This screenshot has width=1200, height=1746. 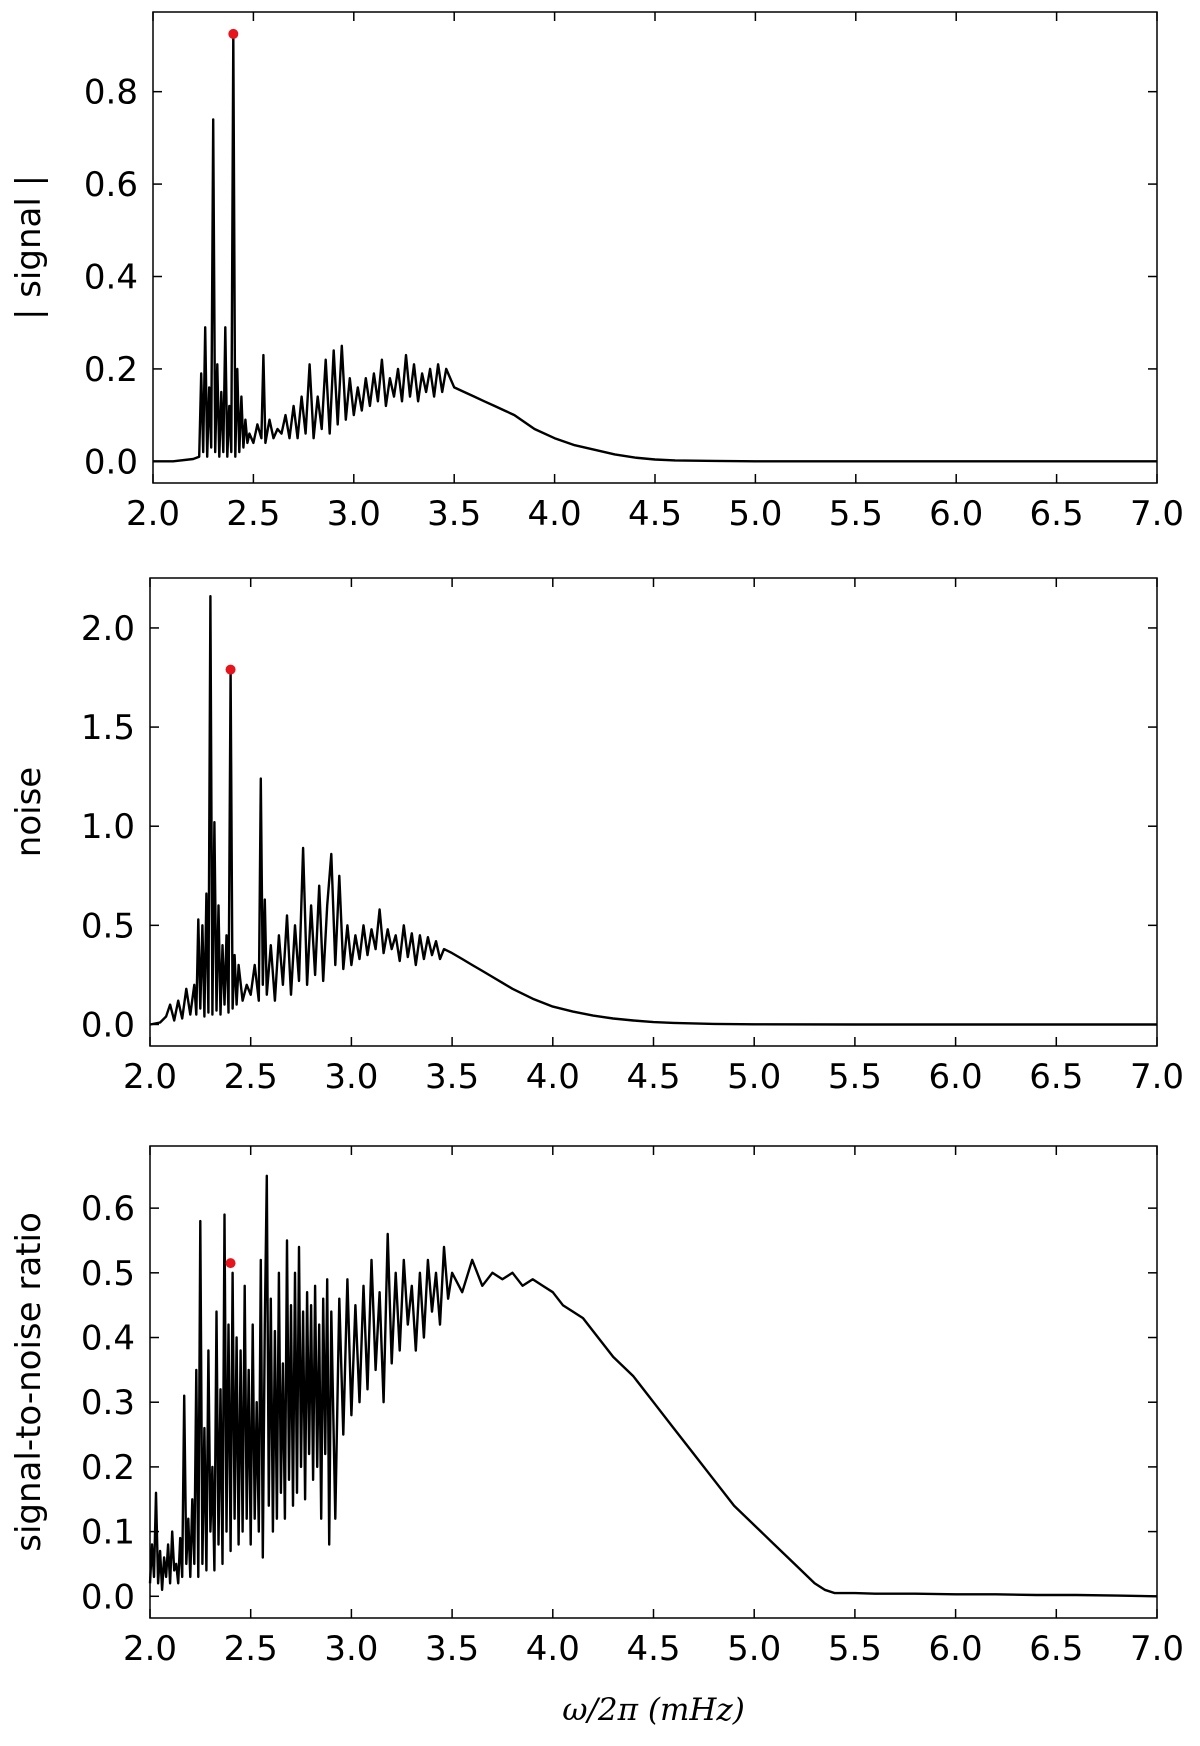 I want to click on x-axis-label: ω/2π (mHz), so click(x=653, y=1710).